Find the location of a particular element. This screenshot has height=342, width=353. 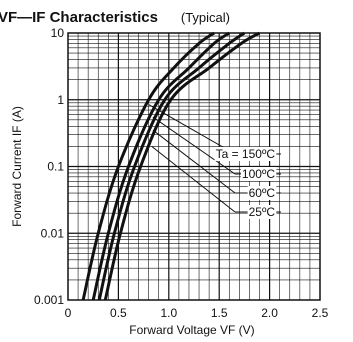

y-tick-label: 0.01 is located at coordinates (53, 233).